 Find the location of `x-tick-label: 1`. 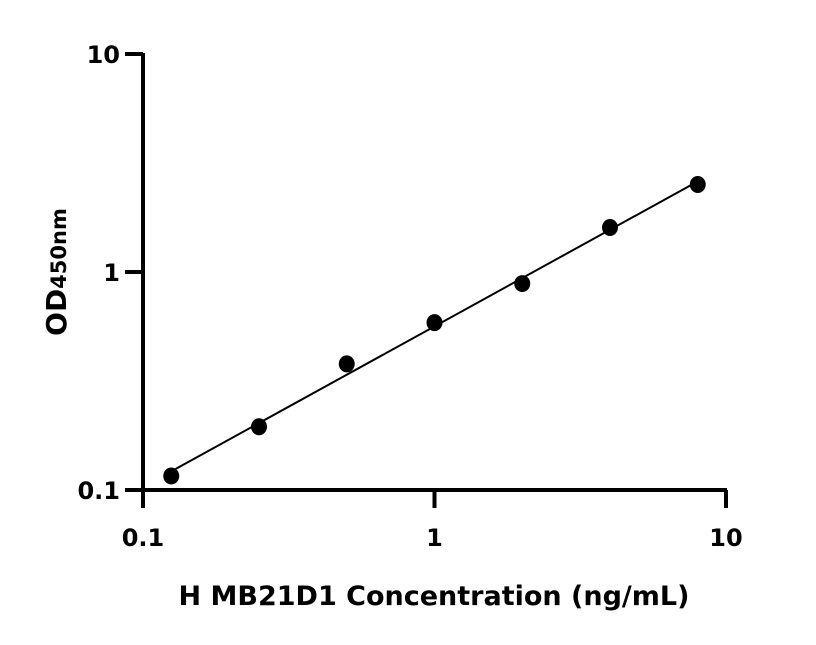

x-tick-label: 1 is located at coordinates (434, 538).